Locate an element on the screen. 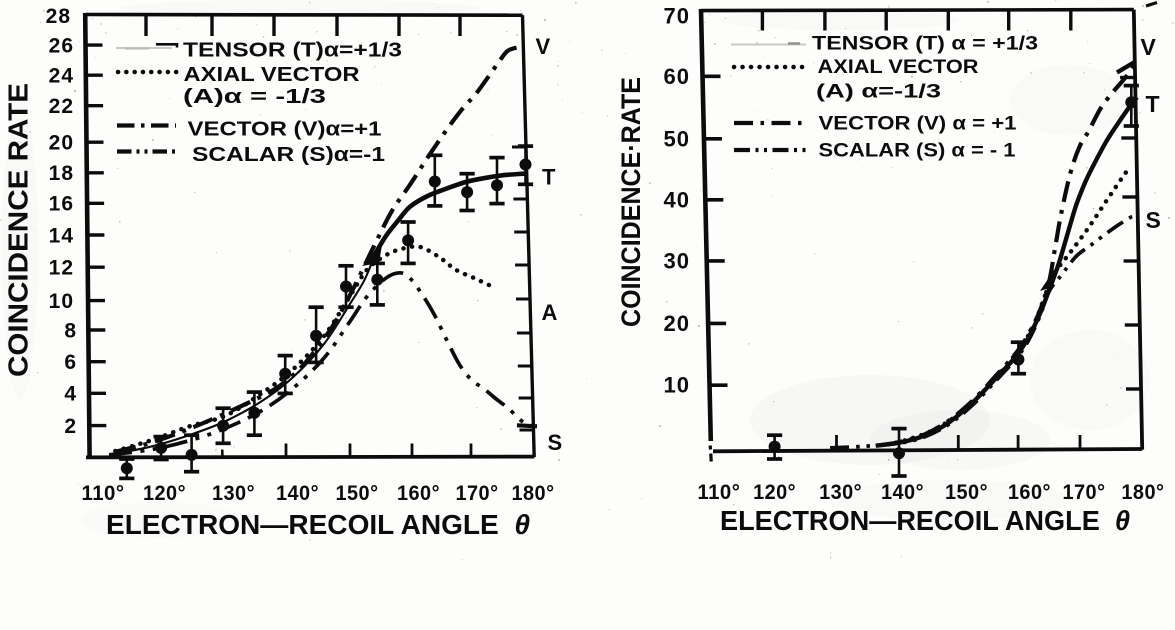 Image resolution: width=1175 pixels, height=630 pixels. svg-text: VECTOR (V)α=+1 is located at coordinates (285, 129).